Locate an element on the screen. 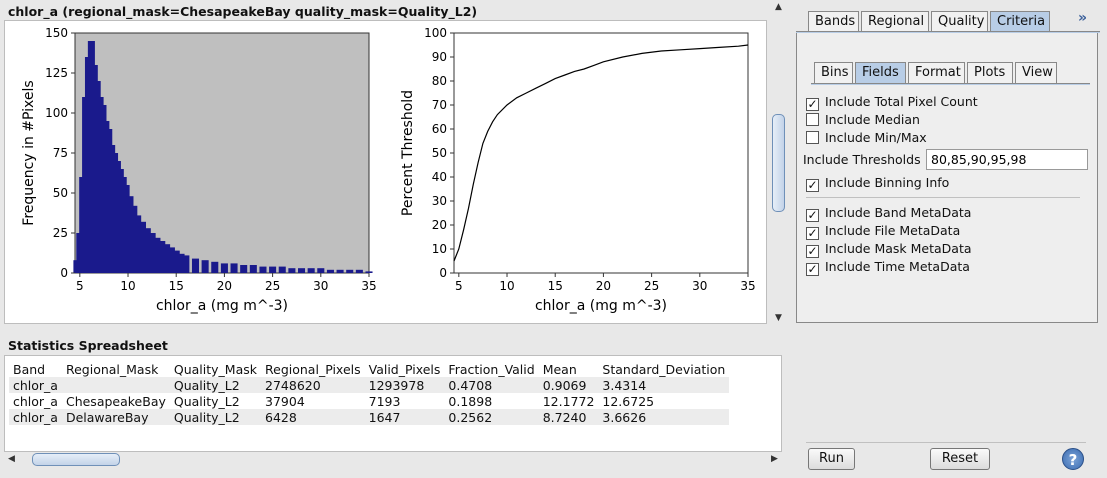  y-tick-label: 125 is located at coordinates (56, 73).